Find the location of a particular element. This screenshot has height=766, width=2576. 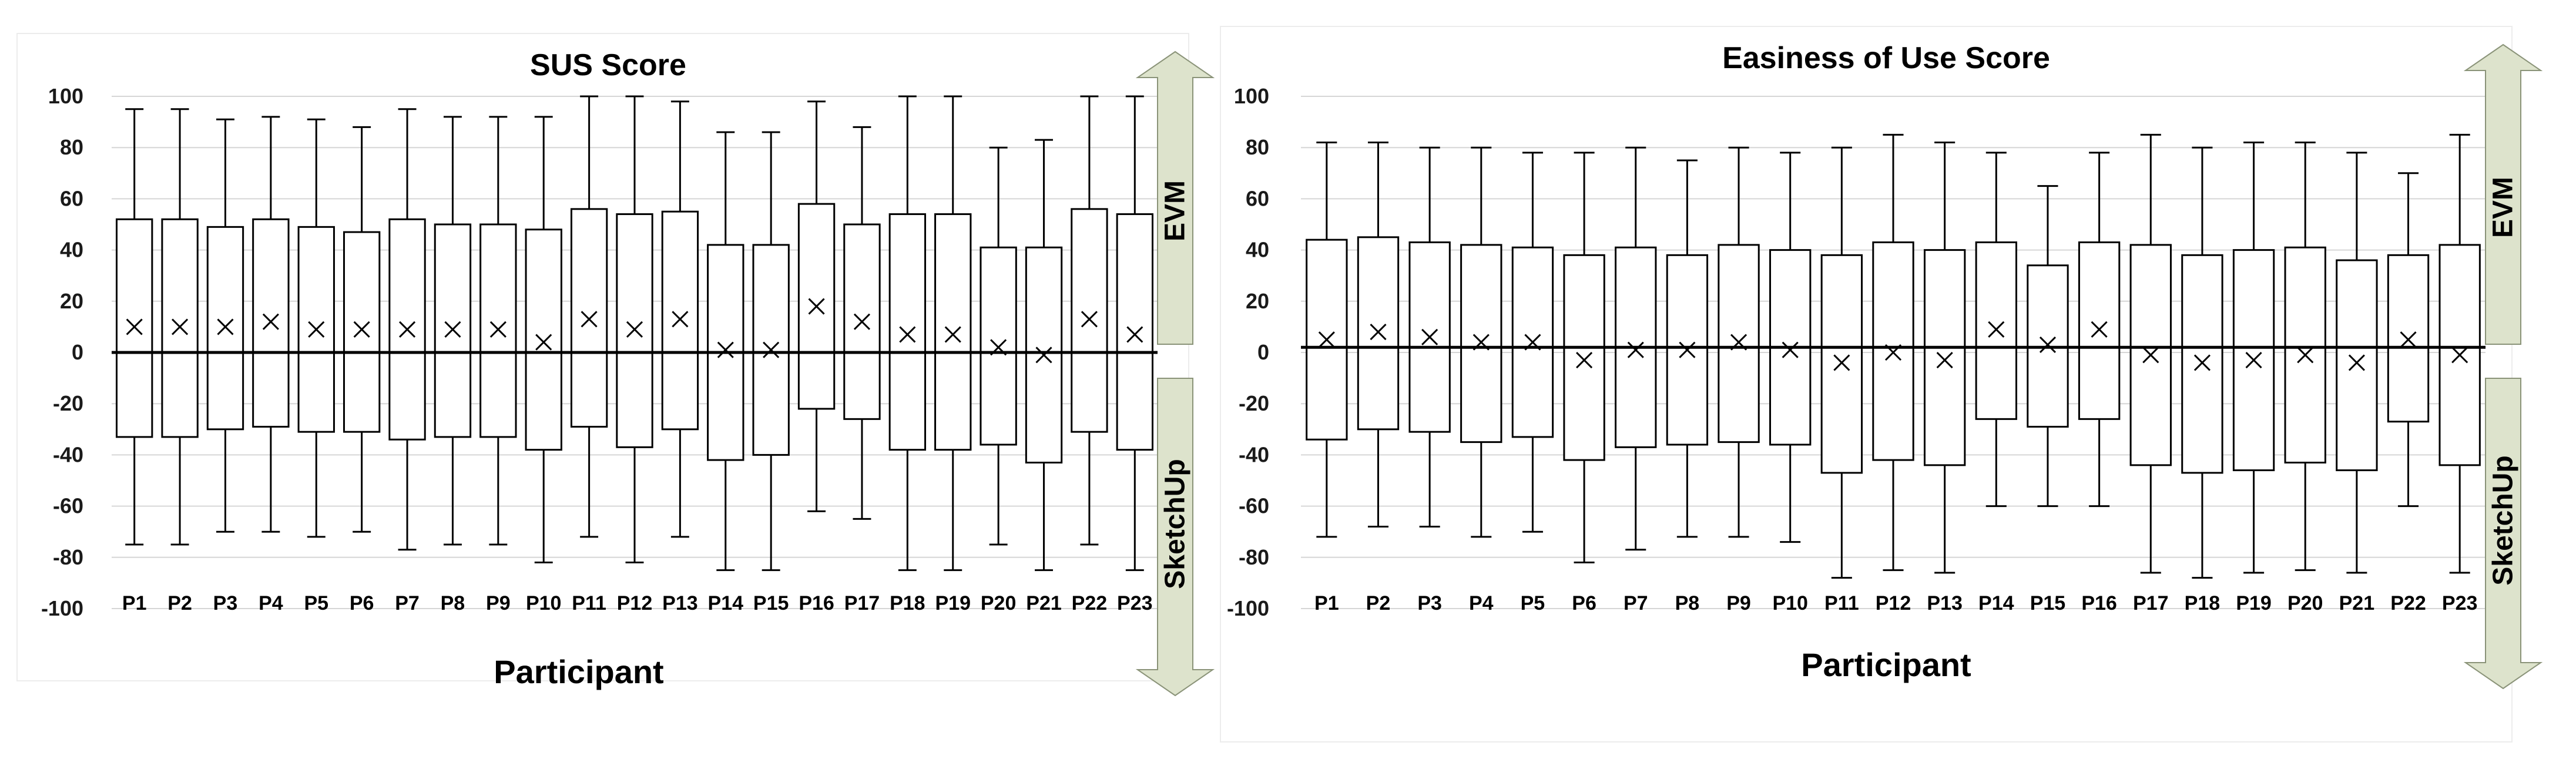

category-label: P10 is located at coordinates (1790, 603).